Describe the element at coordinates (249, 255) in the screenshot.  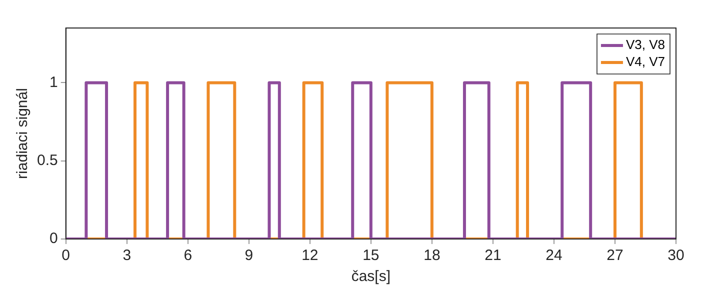
I see `x-tick-label: 9` at that location.